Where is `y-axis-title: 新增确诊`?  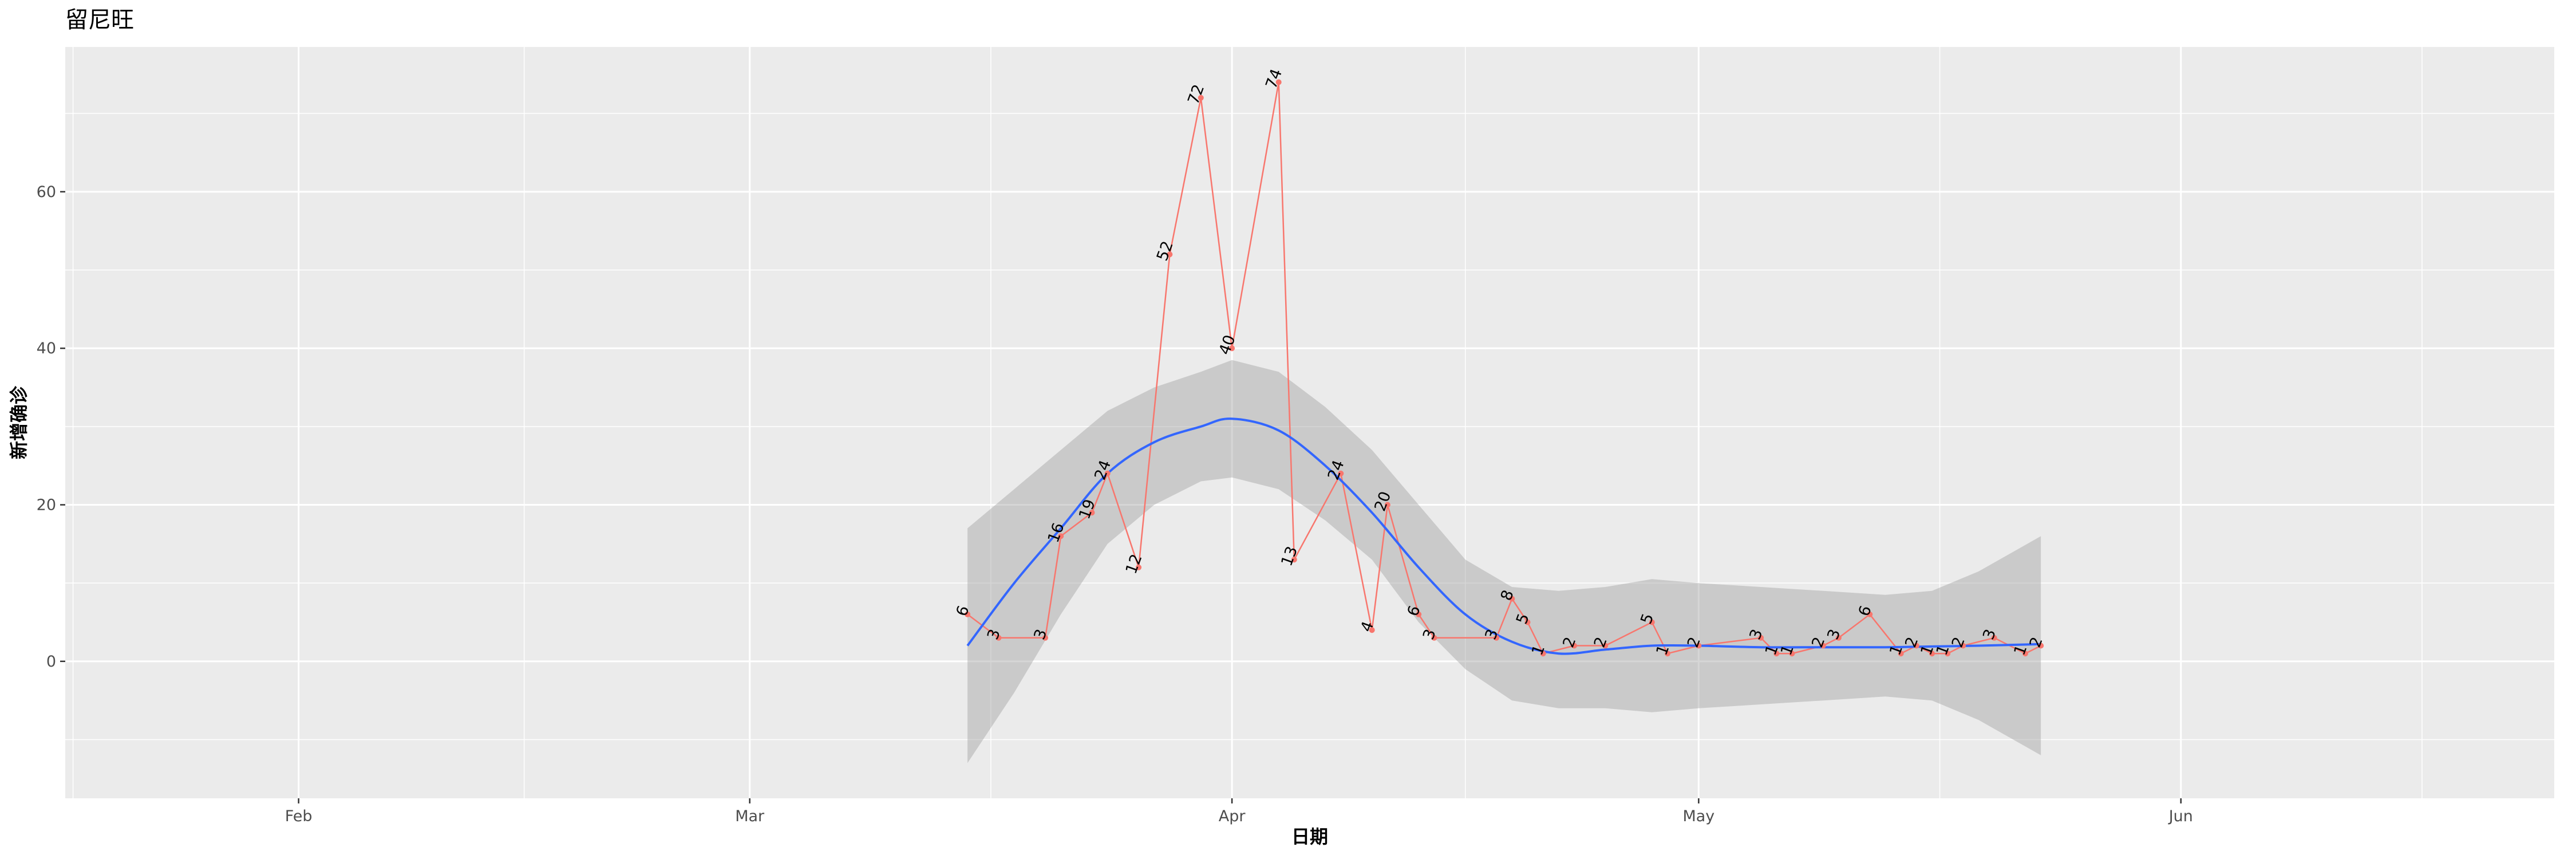 y-axis-title: 新增确诊 is located at coordinates (19, 422).